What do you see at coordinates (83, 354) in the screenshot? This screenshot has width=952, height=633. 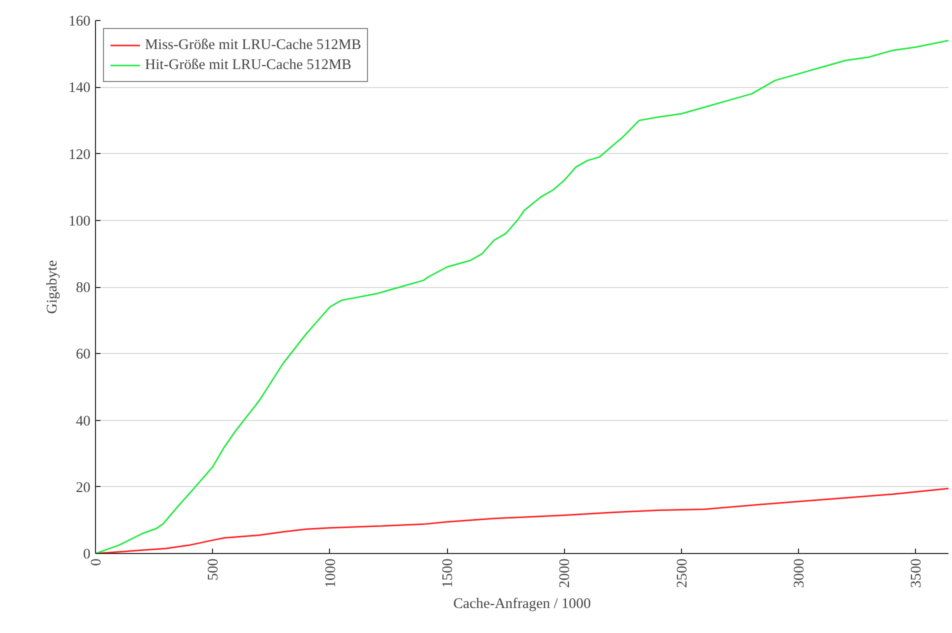 I see `y-tick-label: 60` at bounding box center [83, 354].